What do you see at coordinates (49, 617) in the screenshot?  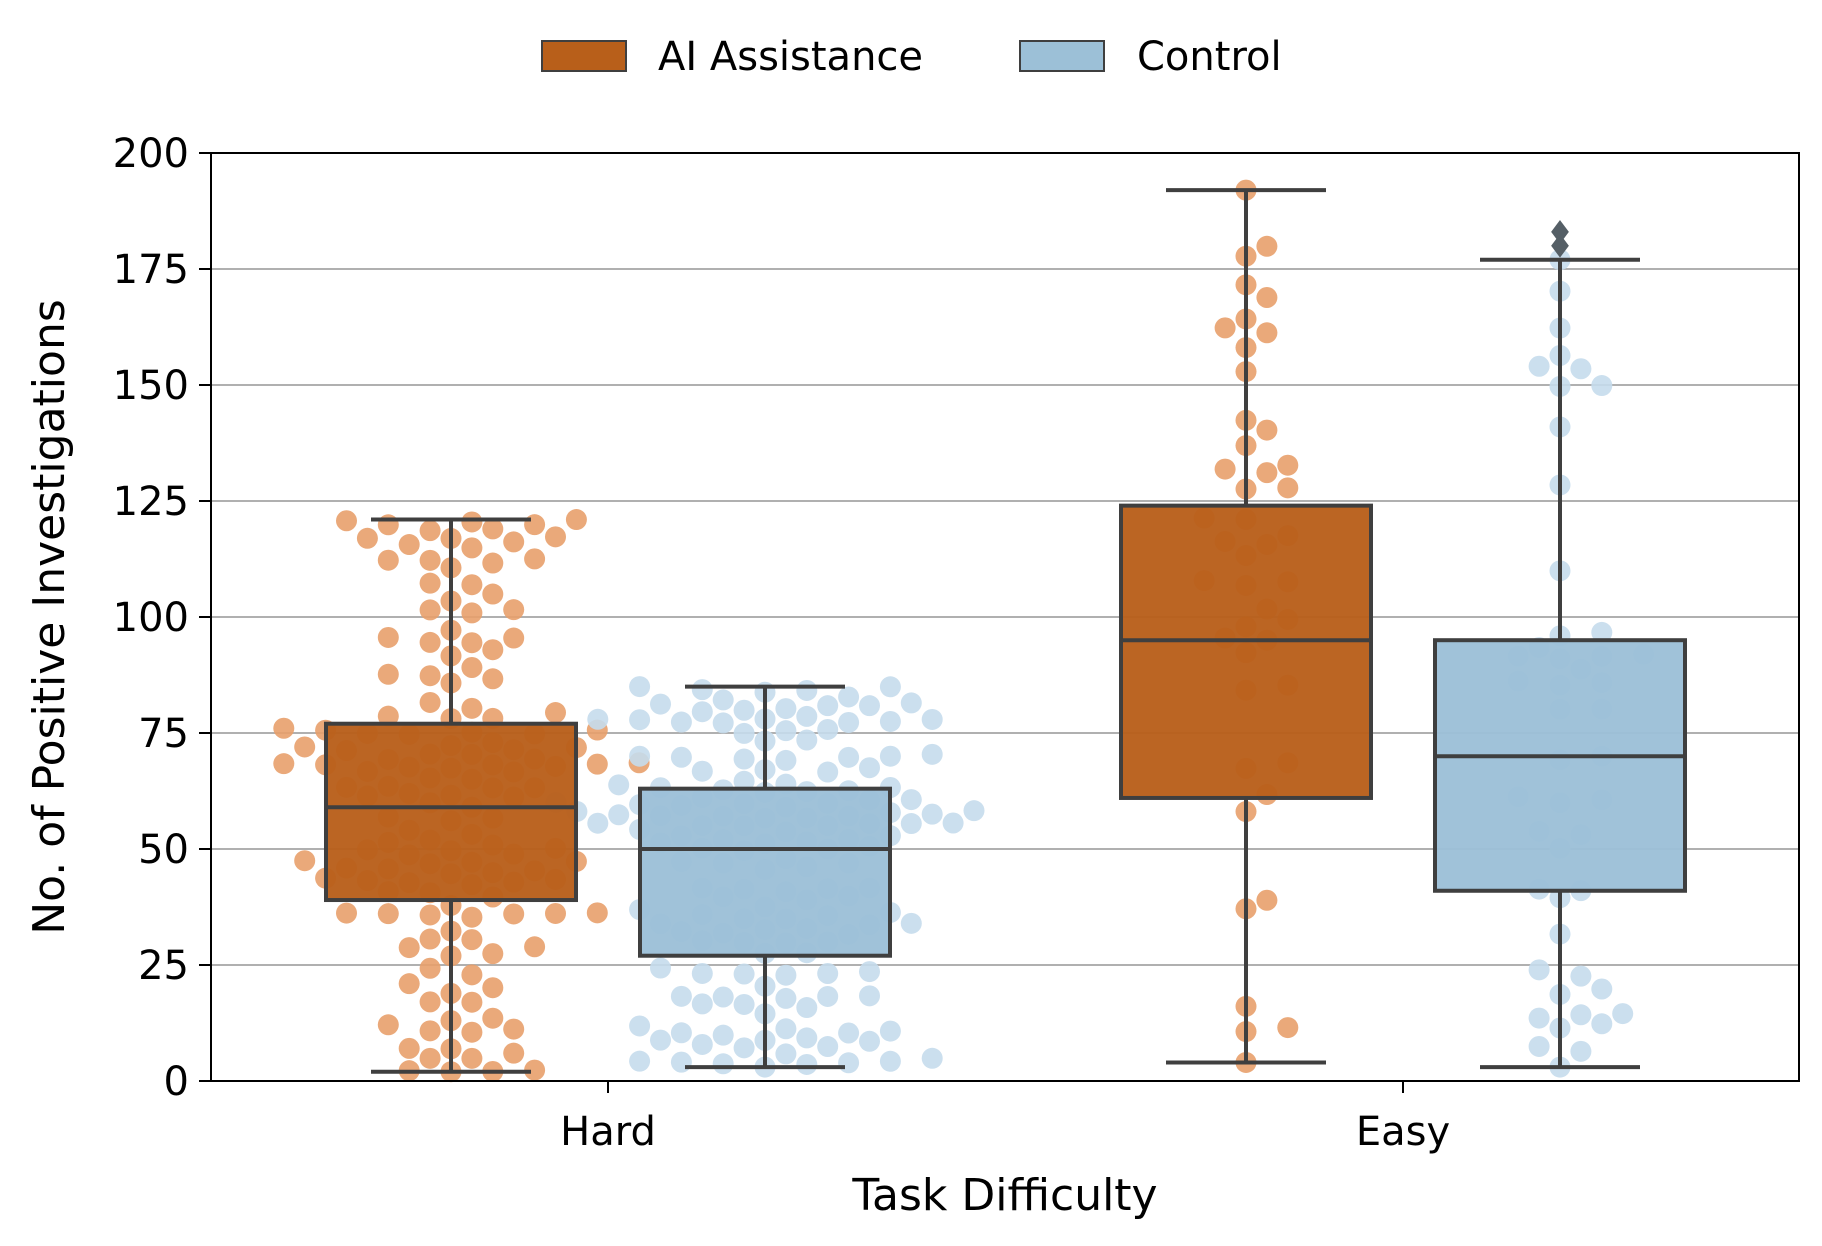 I see `y-axis-title: No. of Positive Investigations` at bounding box center [49, 617].